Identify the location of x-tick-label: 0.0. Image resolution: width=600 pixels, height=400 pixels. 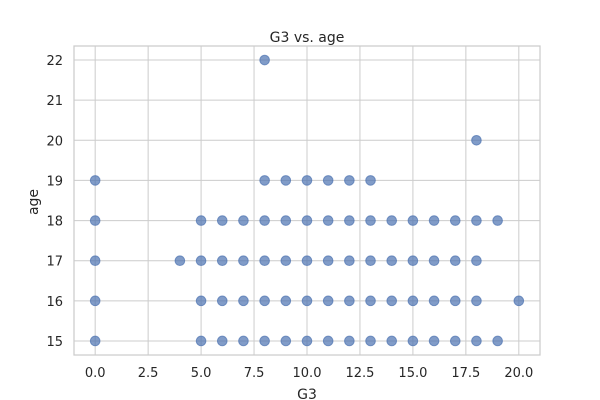
(95, 373).